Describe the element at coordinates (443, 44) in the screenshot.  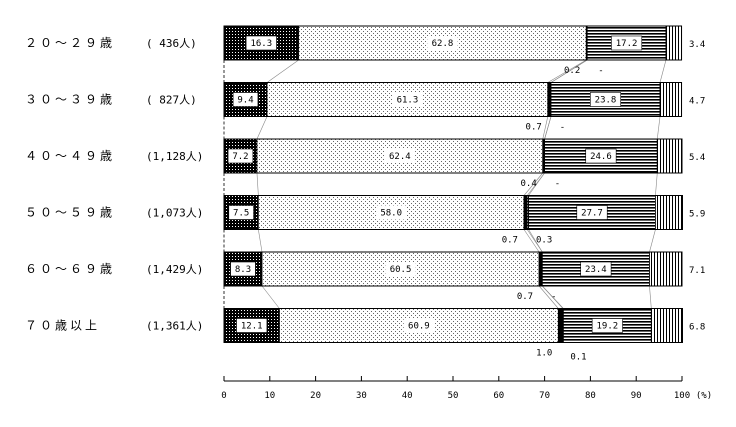
I see `value-label: 62.8` at that location.